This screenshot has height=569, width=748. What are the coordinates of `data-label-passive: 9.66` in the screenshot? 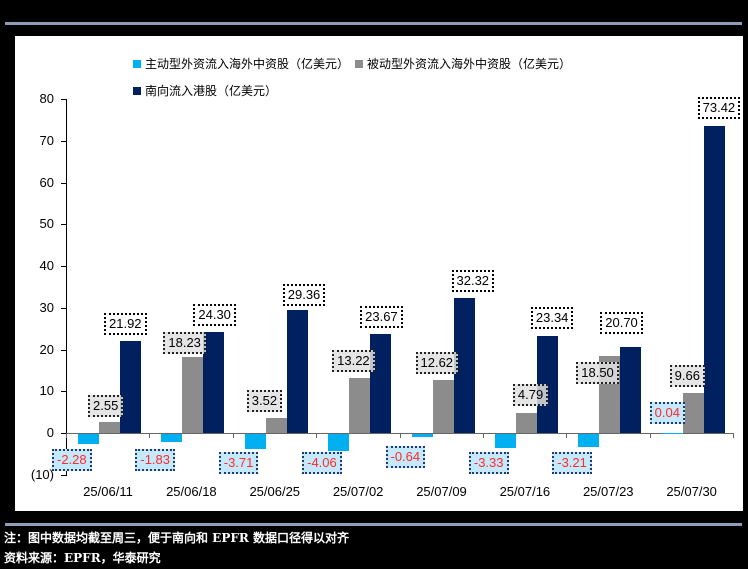 It's located at (687, 376).